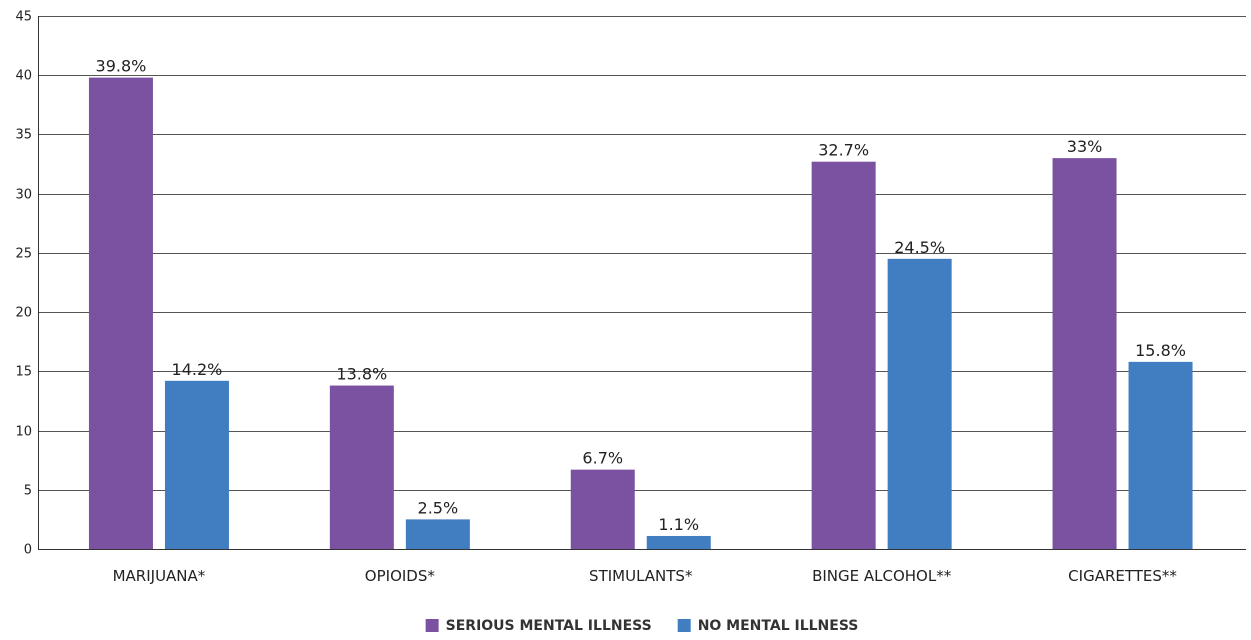 The image size is (1251, 640). I want to click on y-tick-label: 40, so click(23, 76).